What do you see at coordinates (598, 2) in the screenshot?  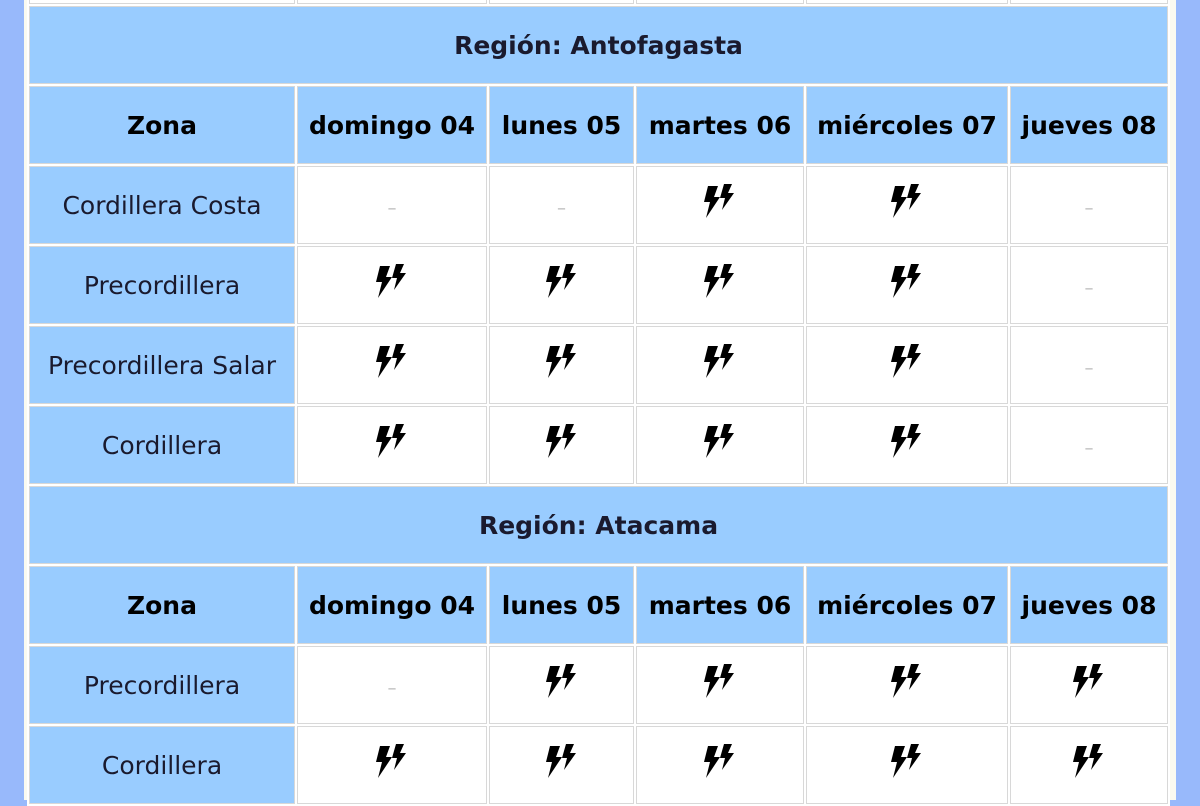 I see `previous-row` at bounding box center [598, 2].